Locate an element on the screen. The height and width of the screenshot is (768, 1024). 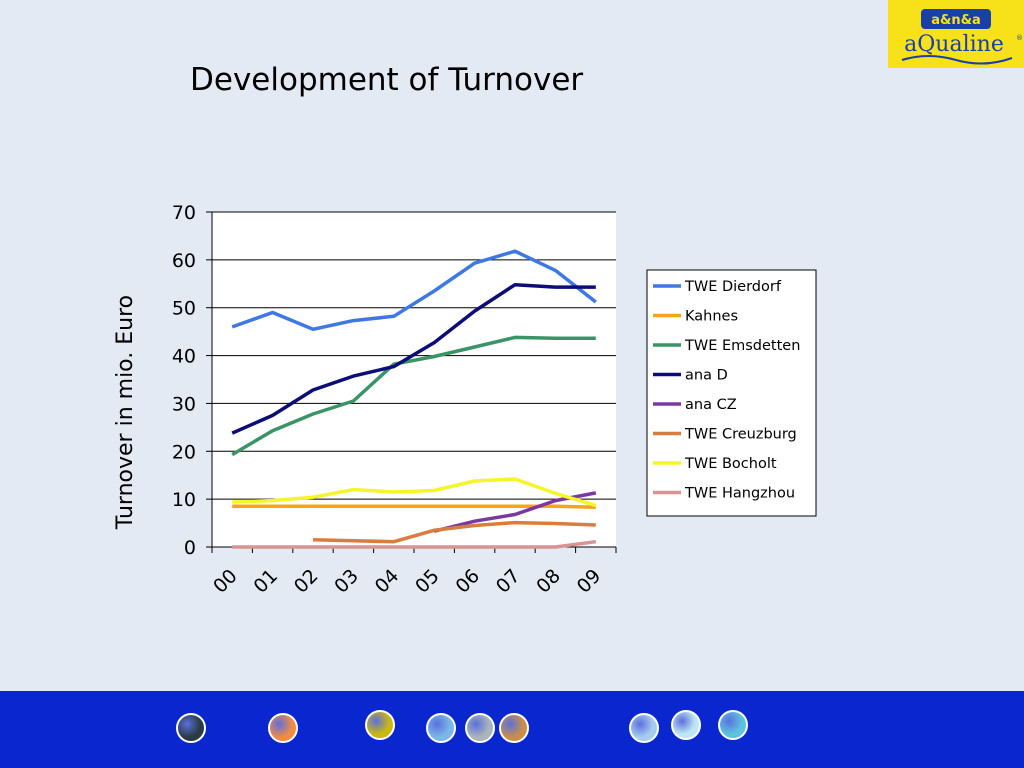
y-tick-label: 0 is located at coordinates (190, 548).